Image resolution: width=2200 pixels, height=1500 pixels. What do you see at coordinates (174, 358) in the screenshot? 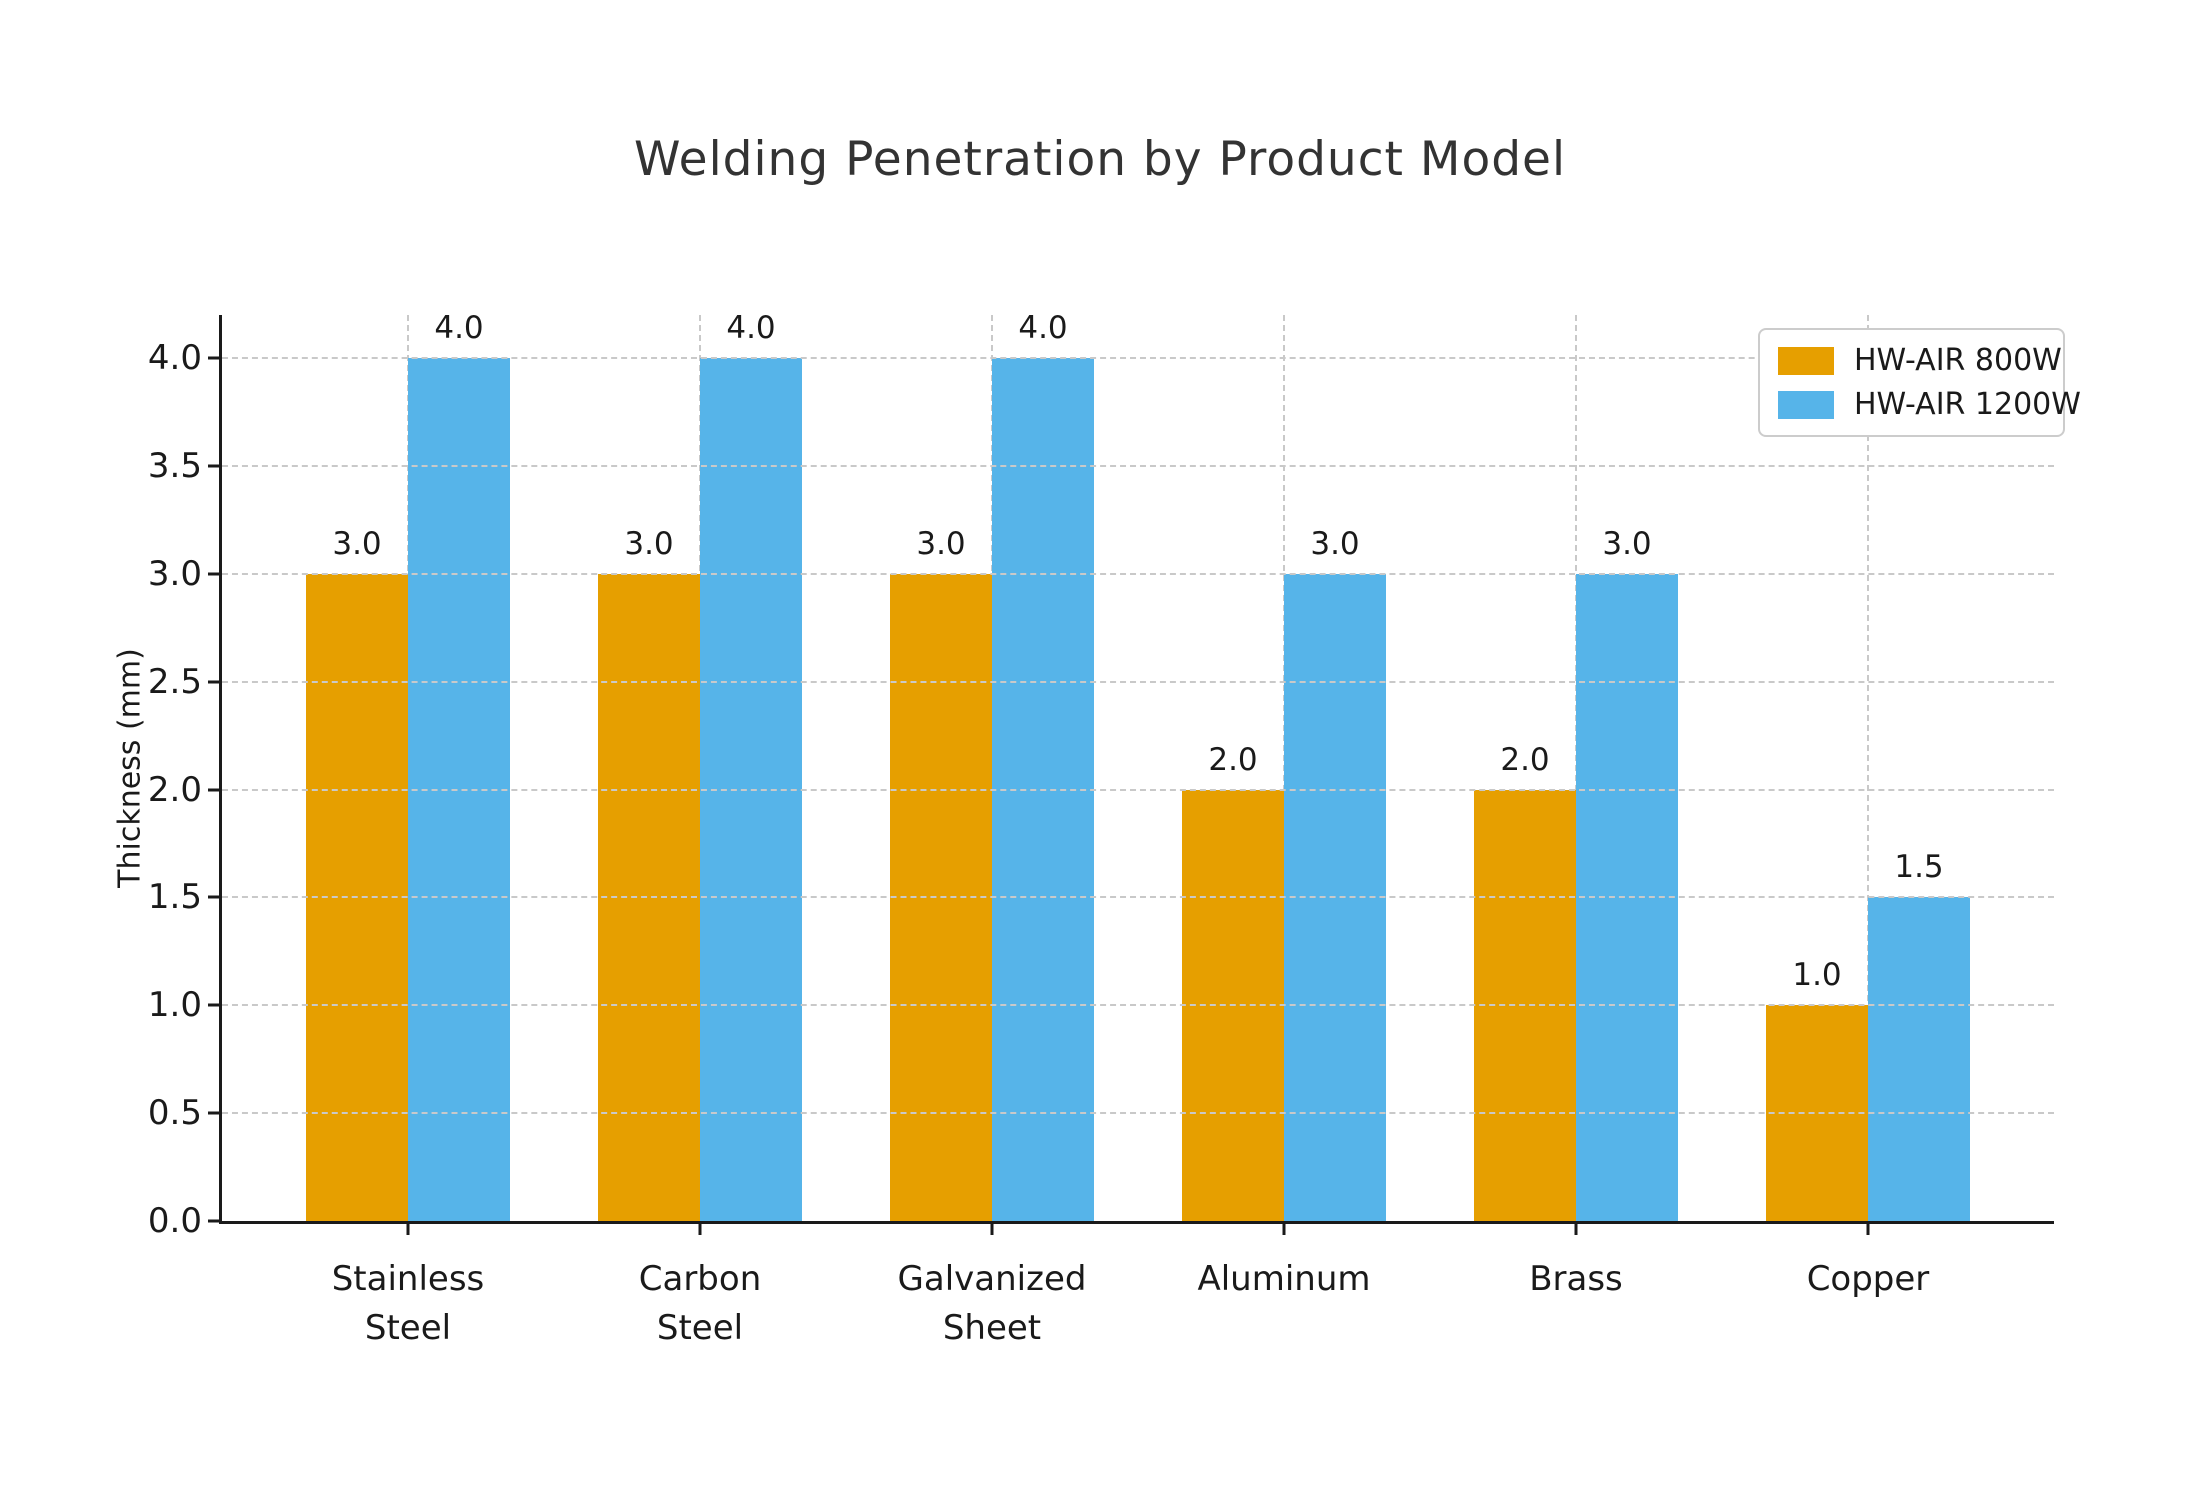
I see `y-tick-label: 4.0` at bounding box center [174, 358].